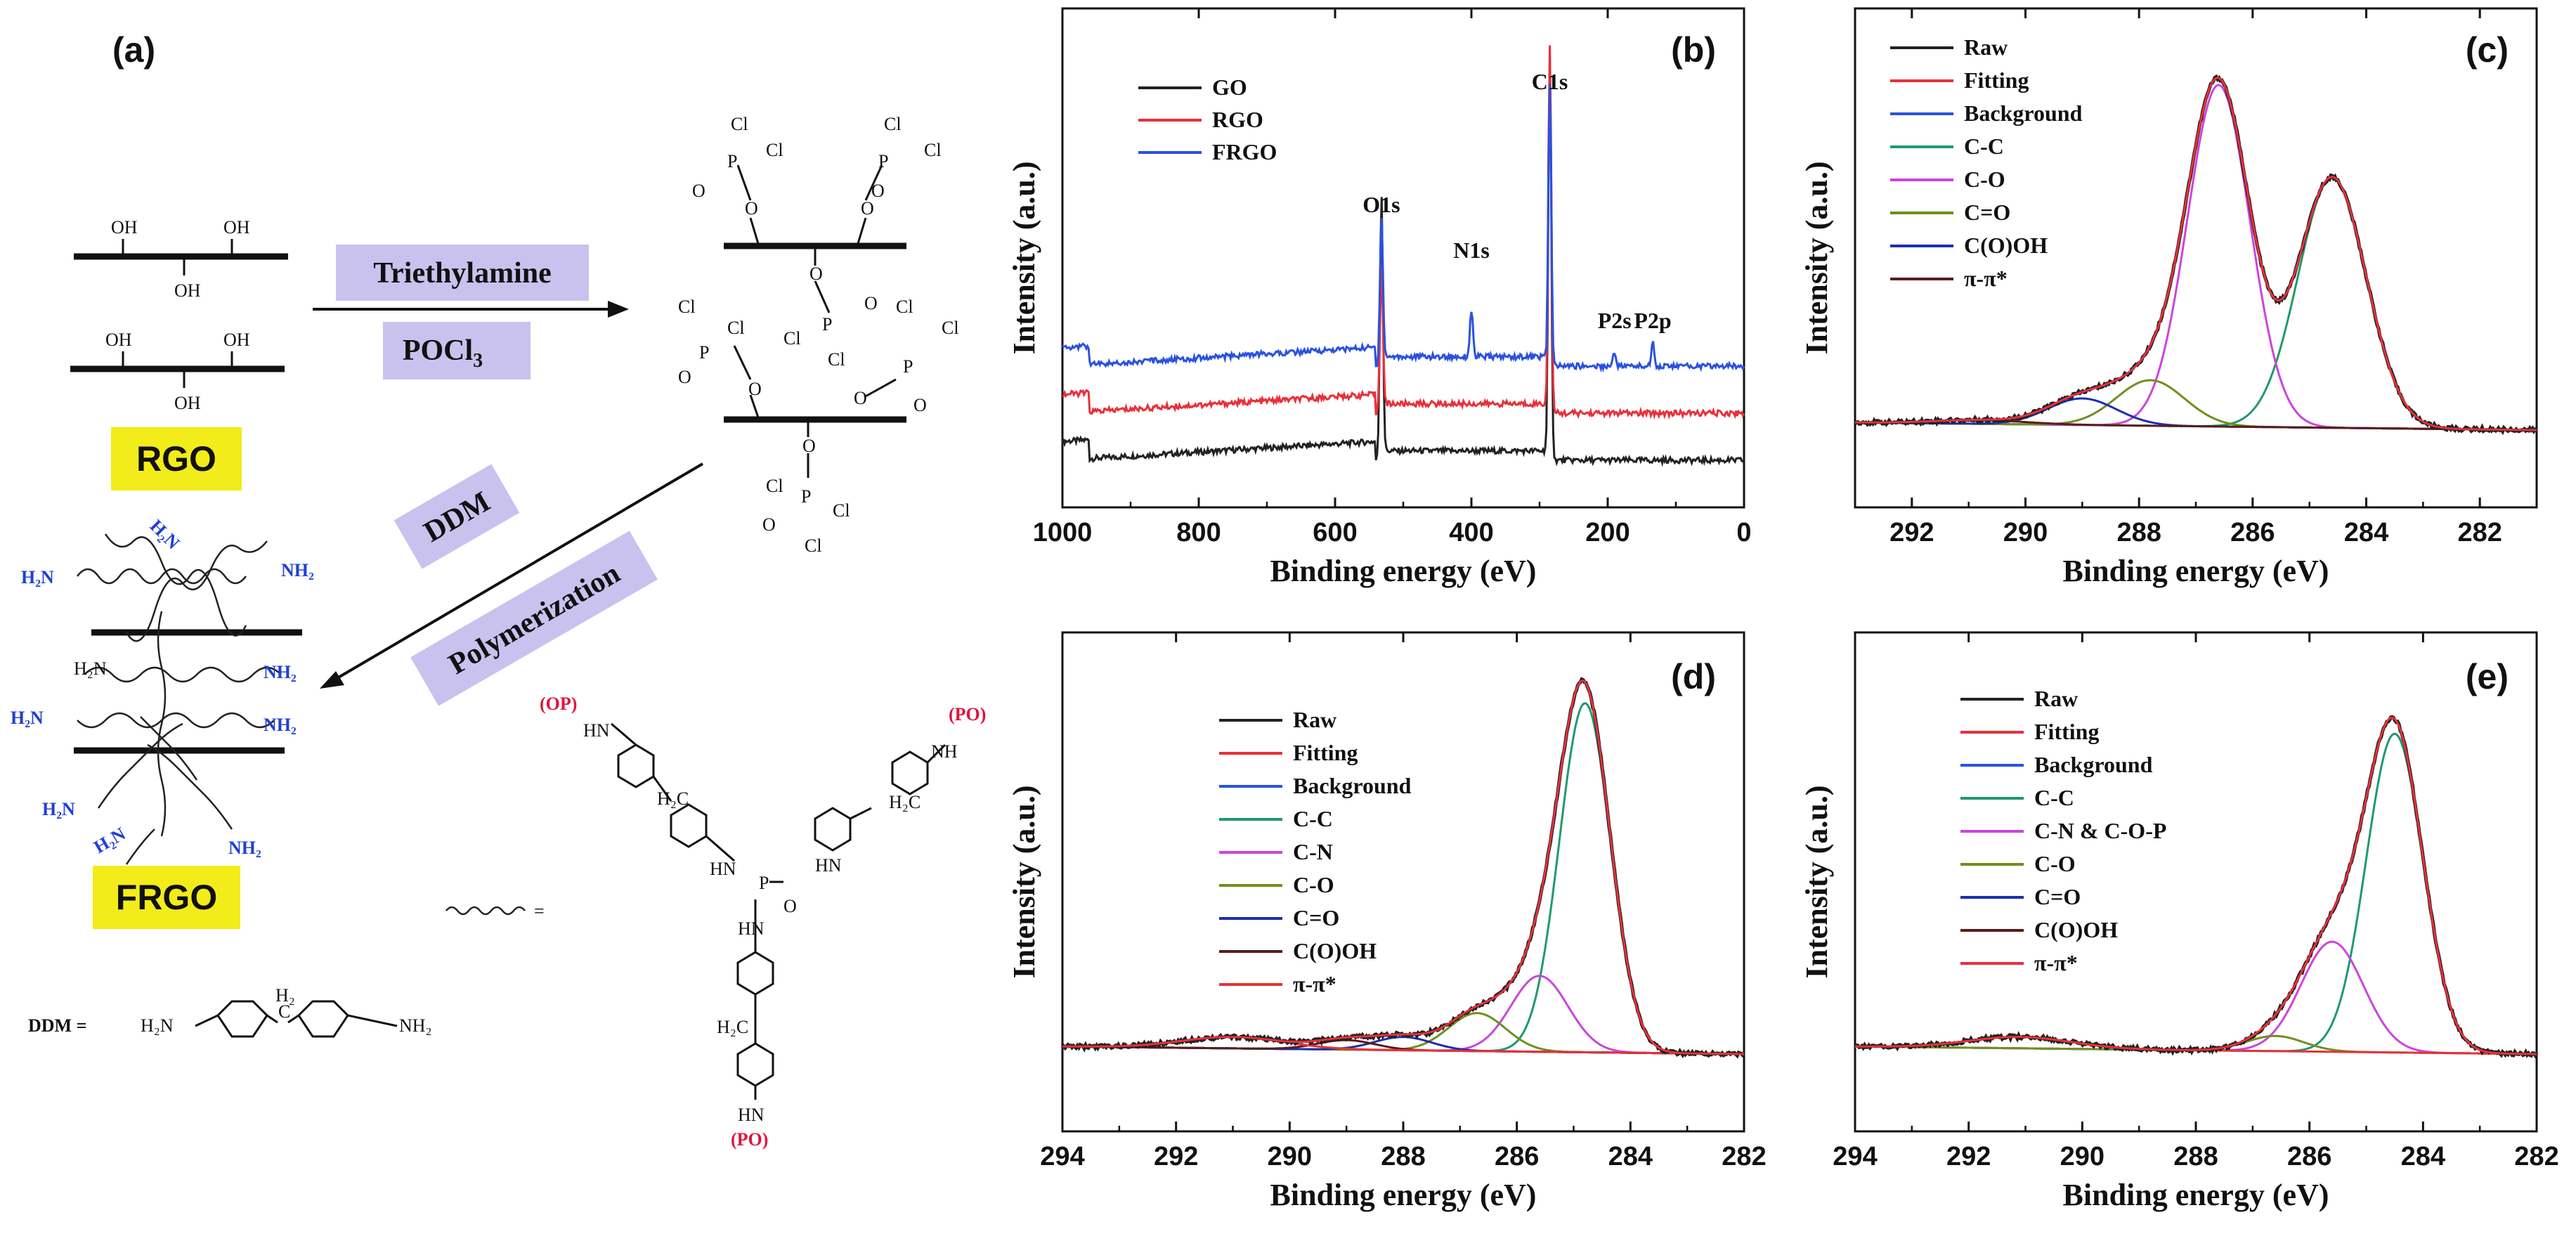  I want to click on panel-label: (b), so click(1693, 50).